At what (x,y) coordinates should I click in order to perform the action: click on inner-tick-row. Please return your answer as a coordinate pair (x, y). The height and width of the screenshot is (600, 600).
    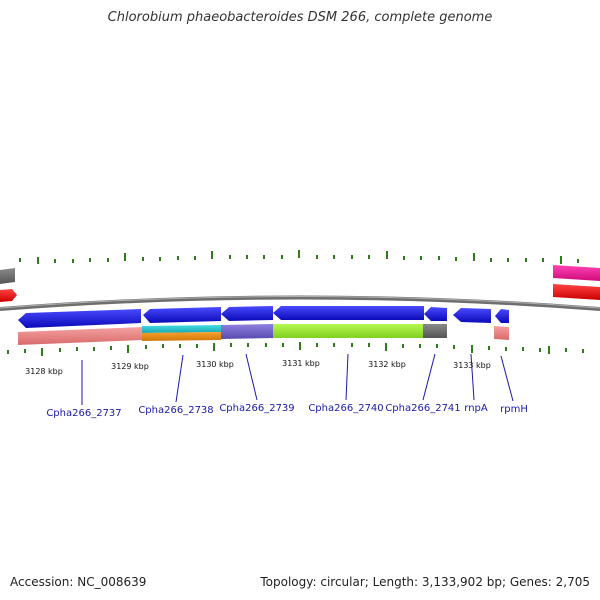
    Looking at the image, I should click on (295, 349).